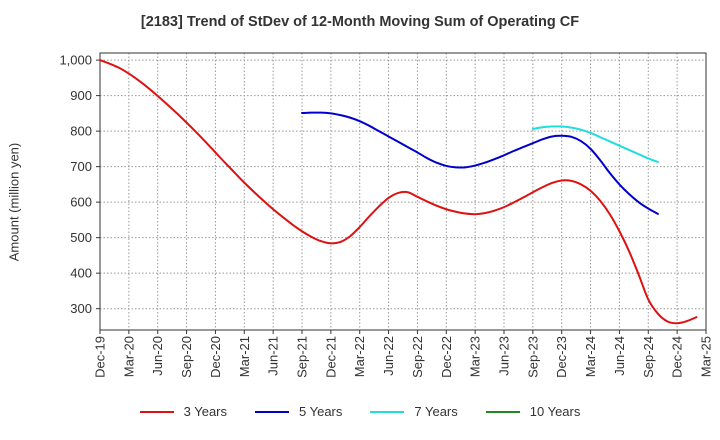 Image resolution: width=720 pixels, height=440 pixels. What do you see at coordinates (436, 411) in the screenshot?
I see `legend-label: 7 Years` at bounding box center [436, 411].